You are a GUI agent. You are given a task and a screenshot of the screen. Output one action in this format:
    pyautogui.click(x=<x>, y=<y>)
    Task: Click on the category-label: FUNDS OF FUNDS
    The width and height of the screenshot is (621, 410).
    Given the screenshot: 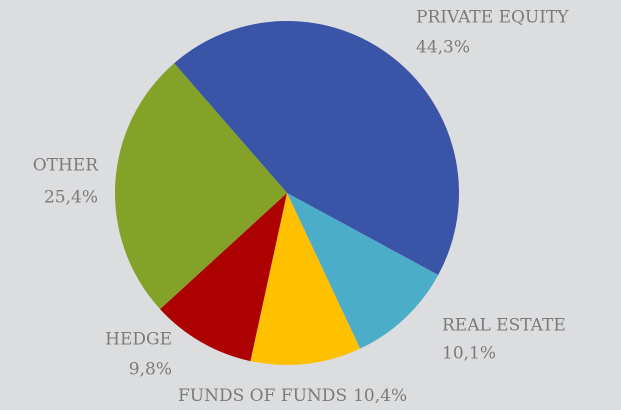 What is the action you would take?
    pyautogui.click(x=262, y=396)
    